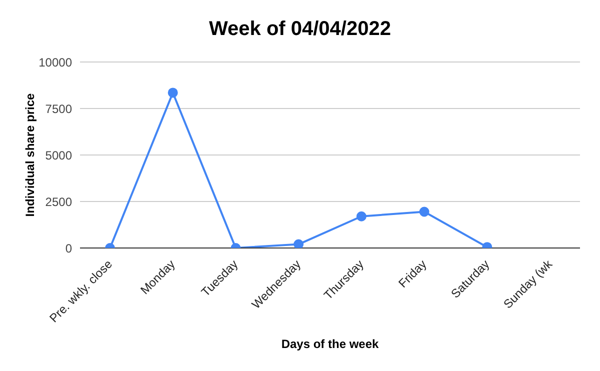  I want to click on y-tick-label: 0, so click(68, 248).